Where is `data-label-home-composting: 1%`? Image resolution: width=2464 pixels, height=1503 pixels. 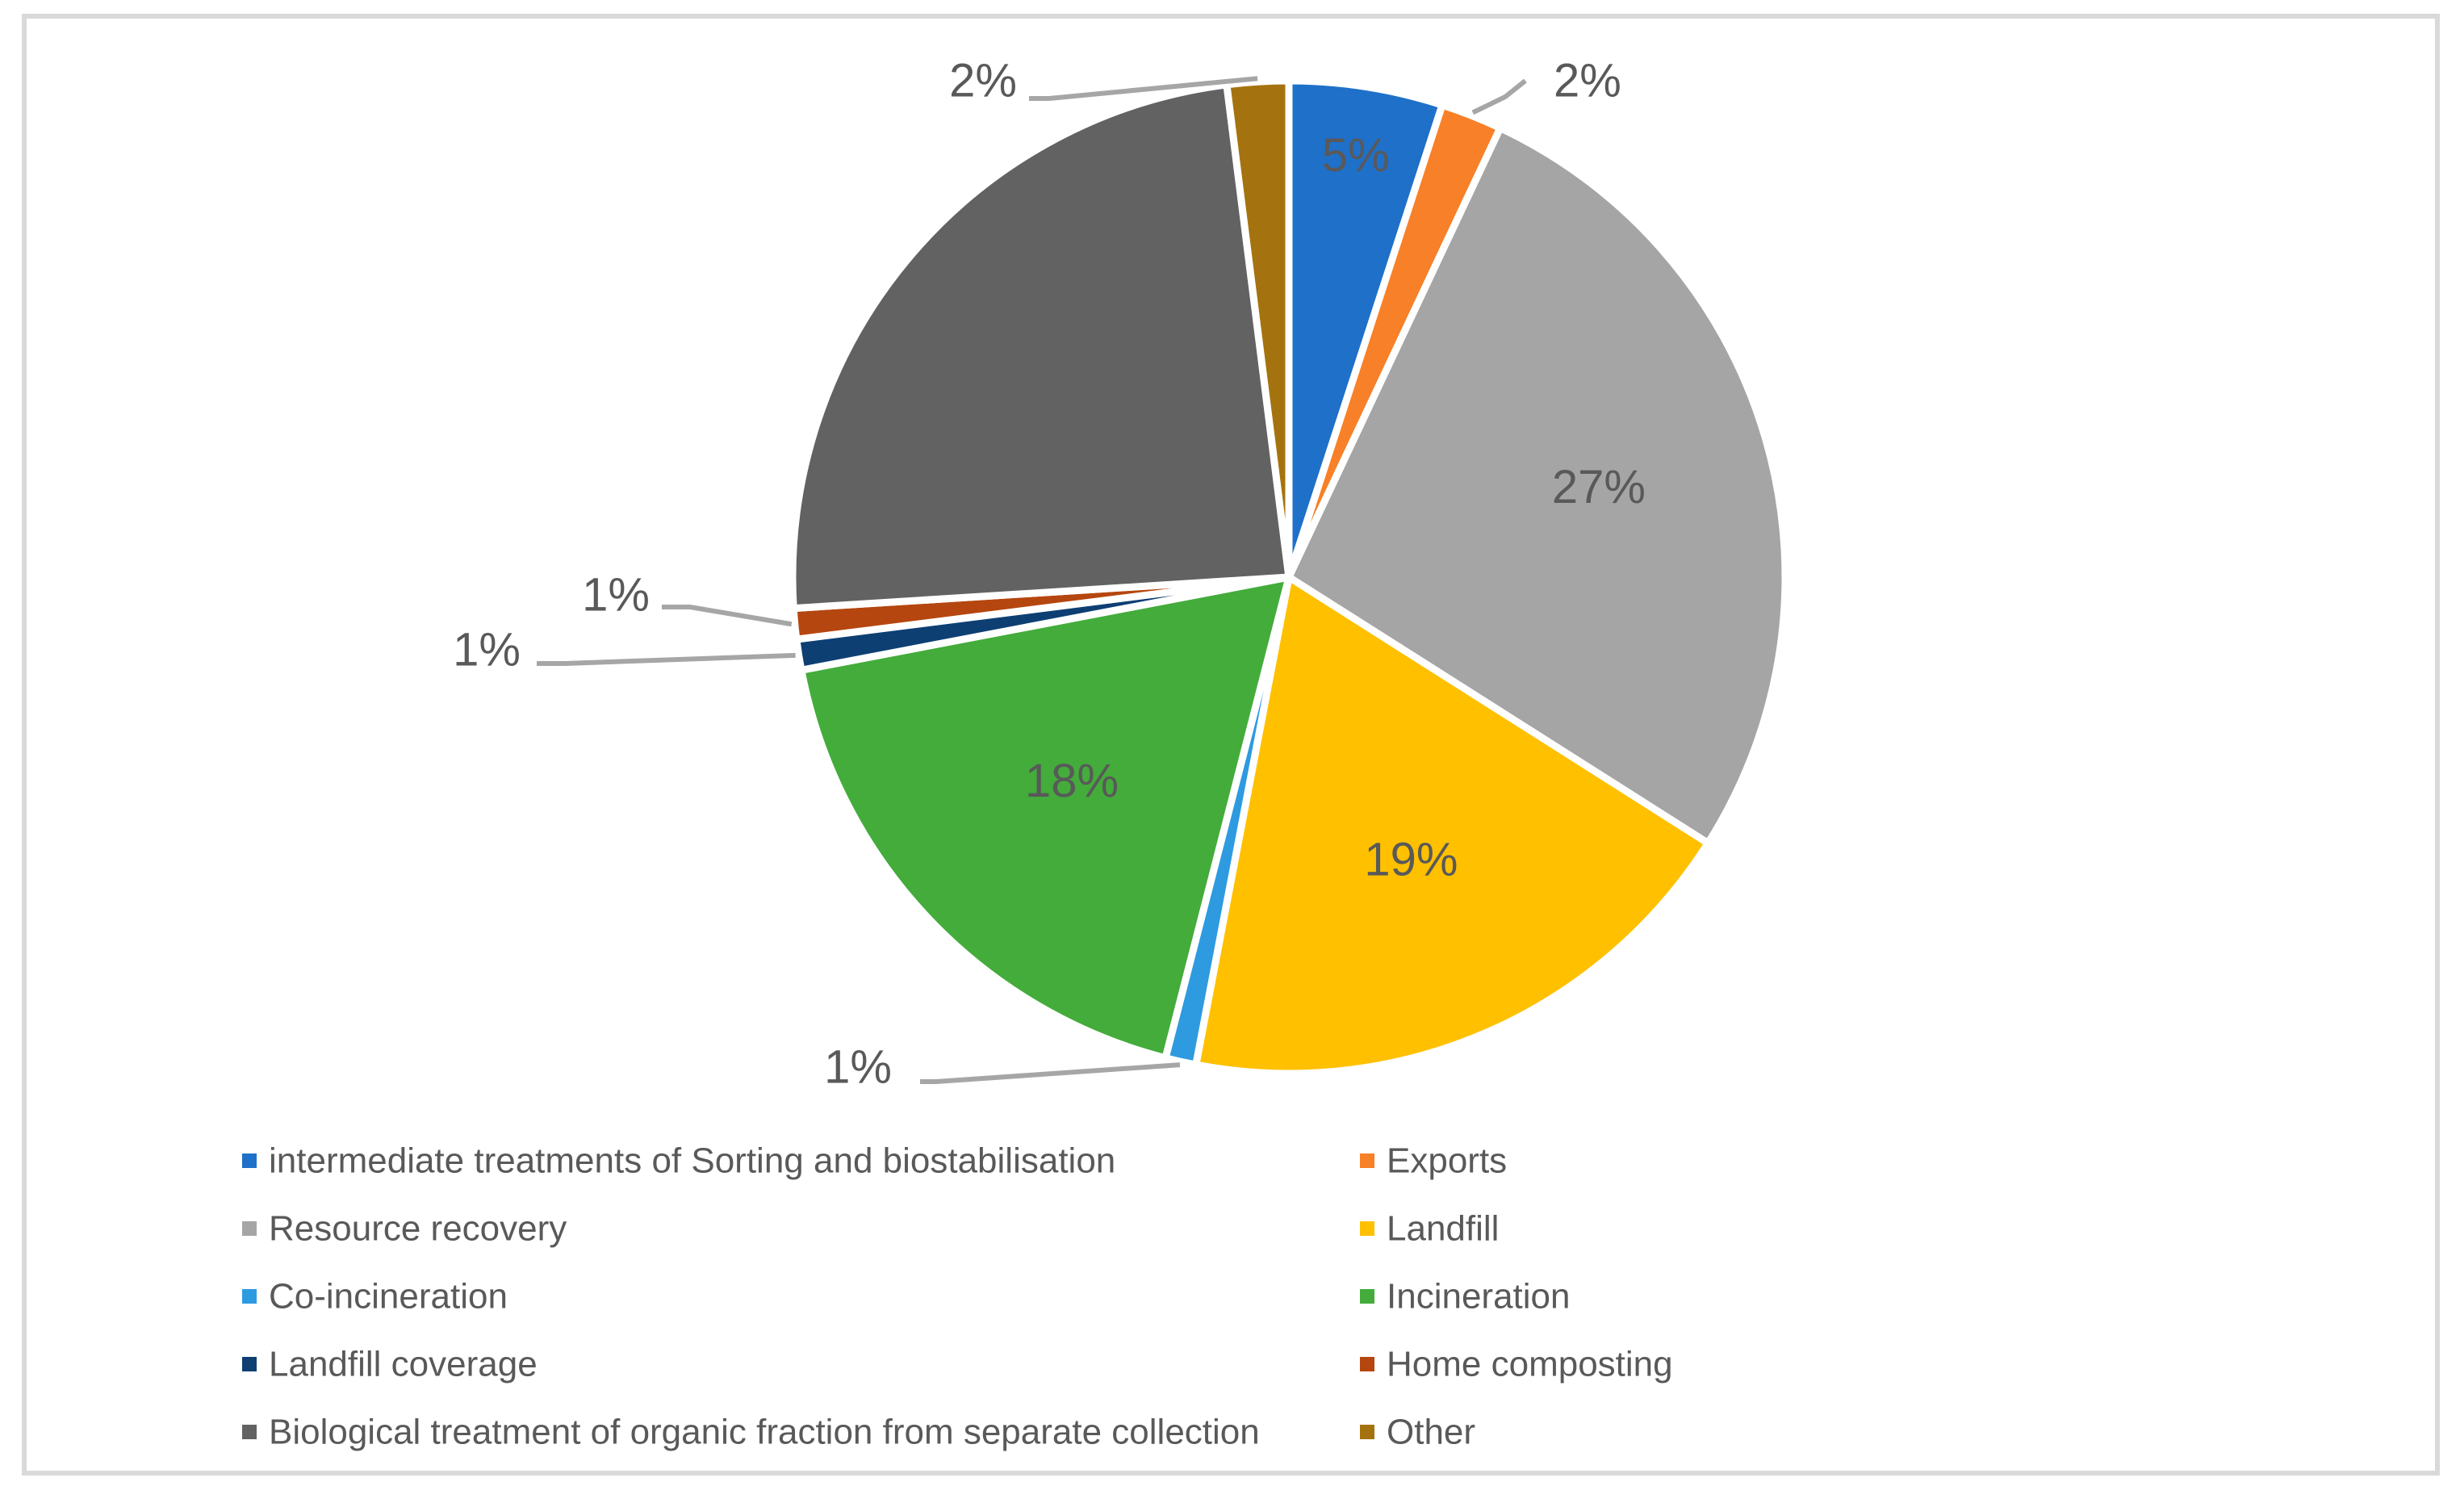 data-label-home-composting: 1% is located at coordinates (616, 595).